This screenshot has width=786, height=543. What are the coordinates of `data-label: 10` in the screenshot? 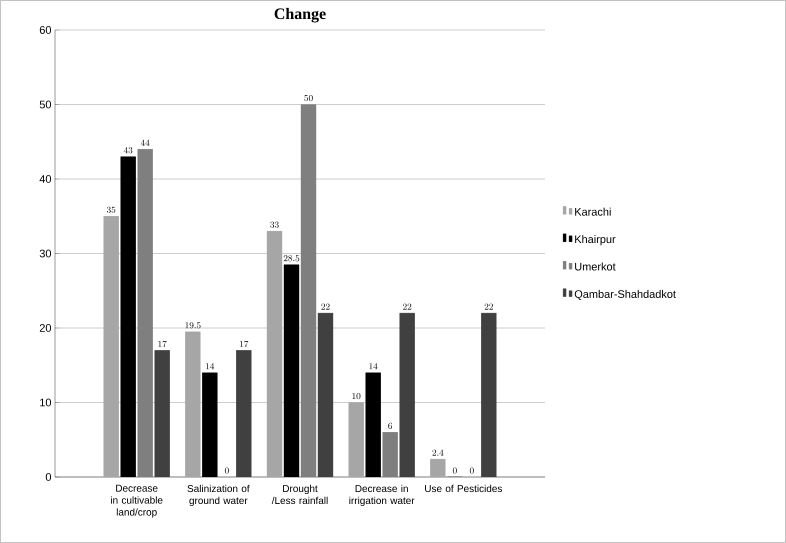 It's located at (356, 396).